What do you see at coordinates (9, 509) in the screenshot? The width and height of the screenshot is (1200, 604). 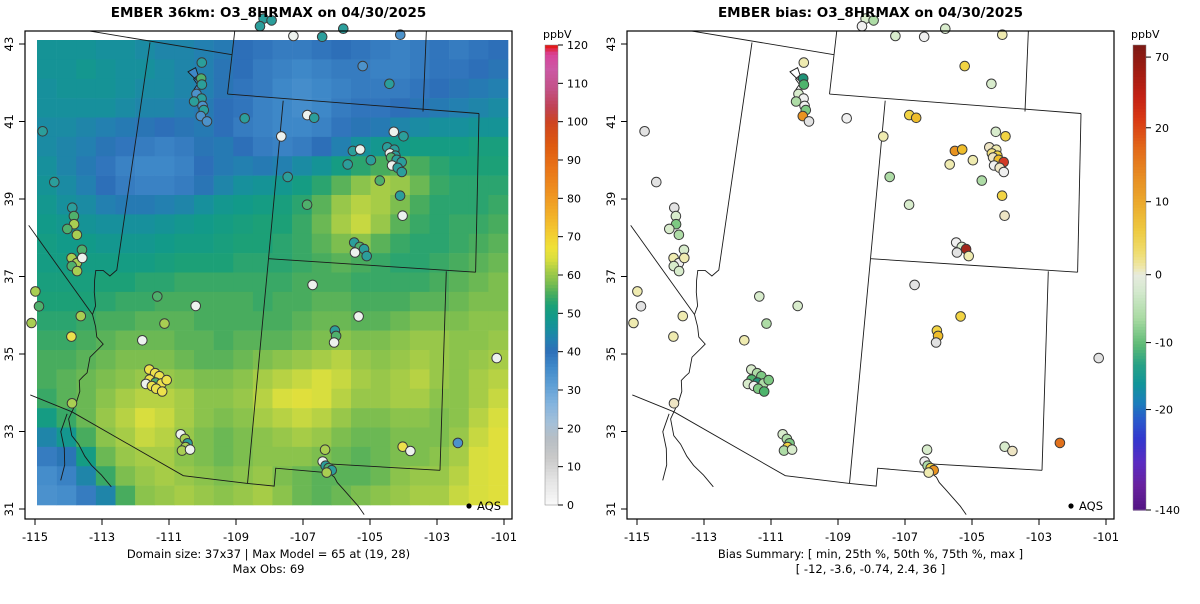 I see `y-tick-label: 31` at bounding box center [9, 509].